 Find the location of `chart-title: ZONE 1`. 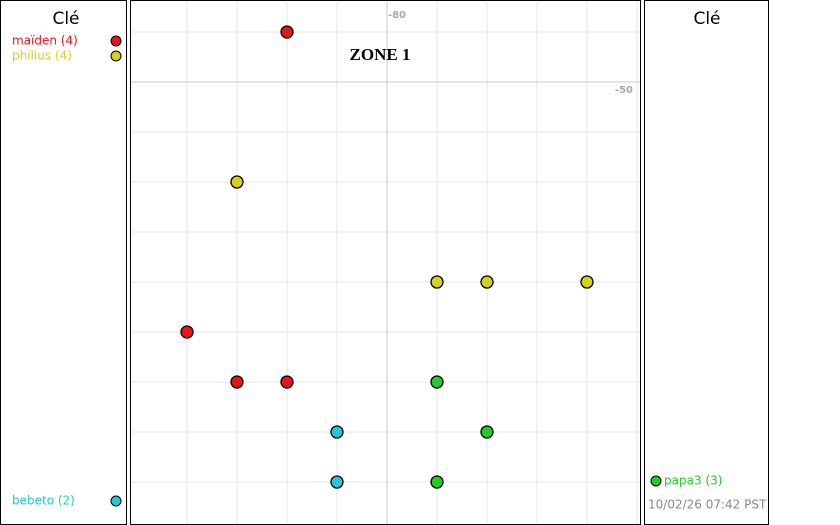

chart-title: ZONE 1 is located at coordinates (380, 54).